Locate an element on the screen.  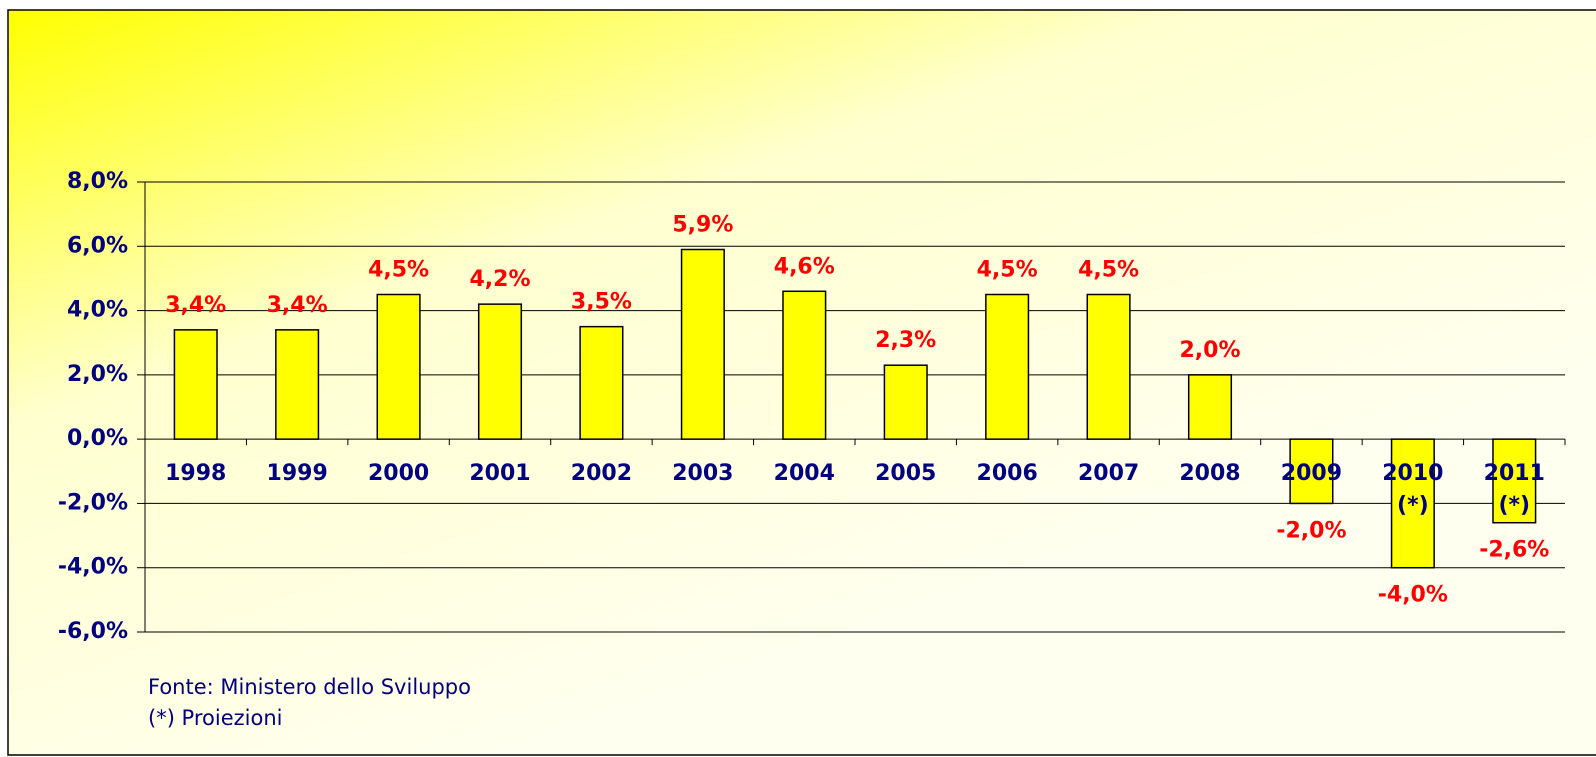
x-tick-label: 2005 is located at coordinates (905, 473).